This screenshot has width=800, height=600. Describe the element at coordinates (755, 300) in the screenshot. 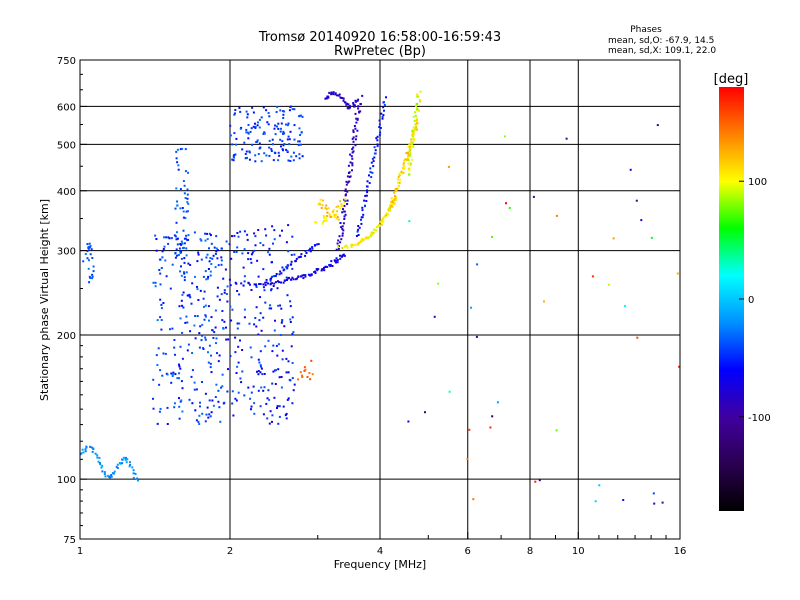

I see `colorbar-ticks: 100 0 -100` at that location.